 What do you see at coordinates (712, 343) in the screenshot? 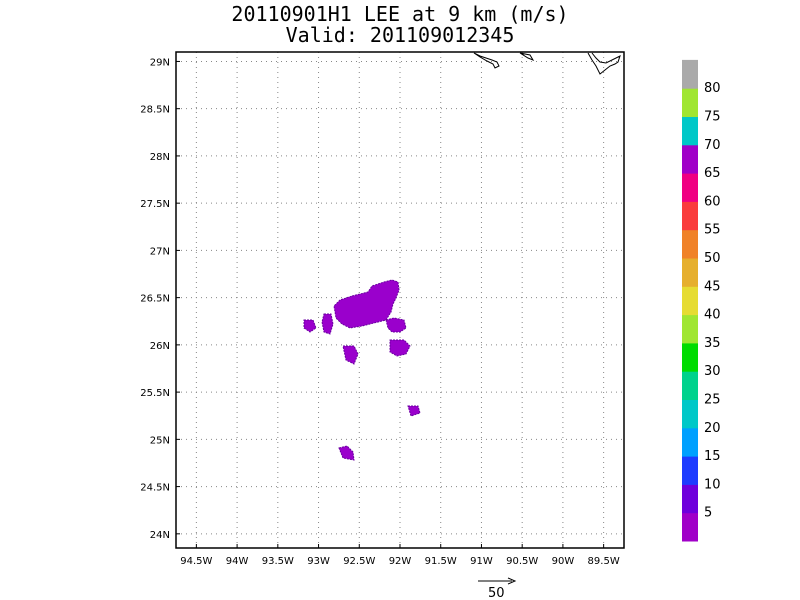
I see `colorbar-label: 35` at bounding box center [712, 343].